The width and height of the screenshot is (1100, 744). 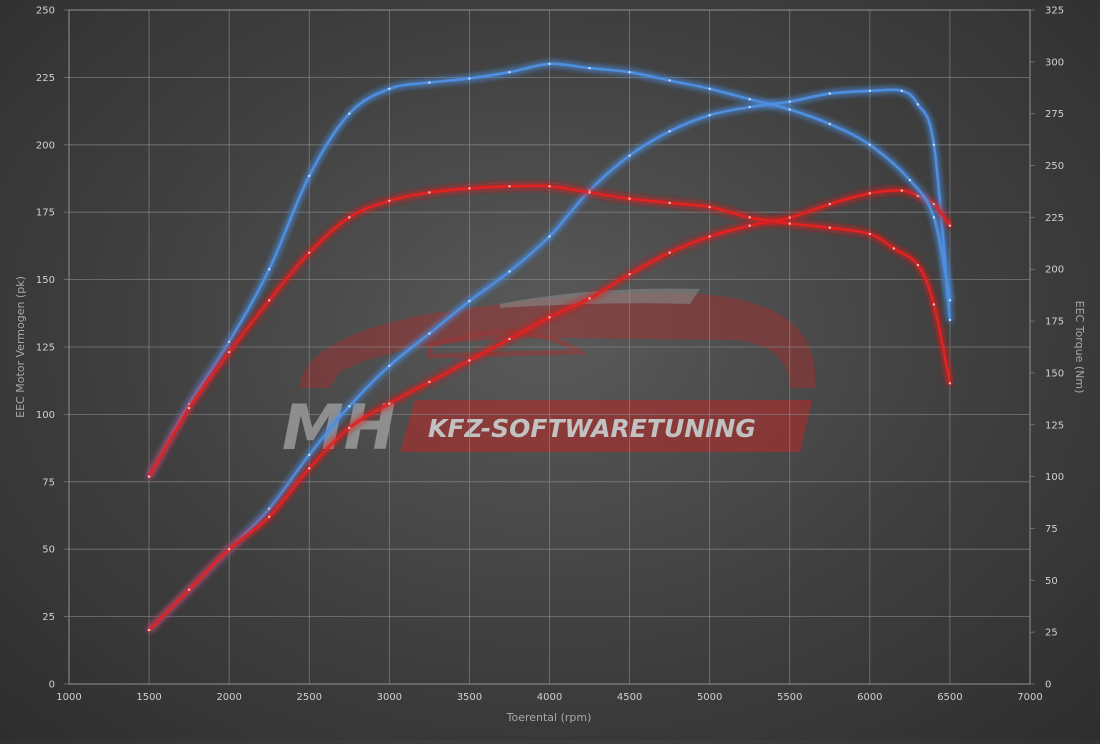 What do you see at coordinates (629, 697) in the screenshot?
I see `x-tick-label: 4500` at bounding box center [629, 697].